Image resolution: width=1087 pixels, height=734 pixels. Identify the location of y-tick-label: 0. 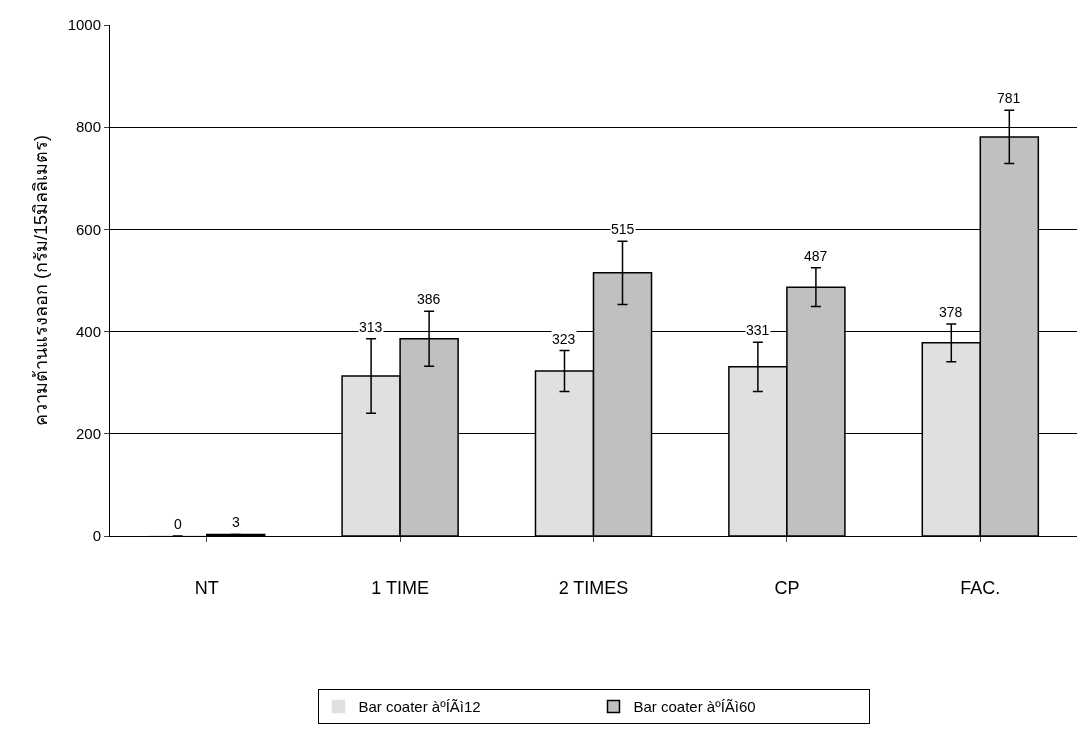
(96, 536).